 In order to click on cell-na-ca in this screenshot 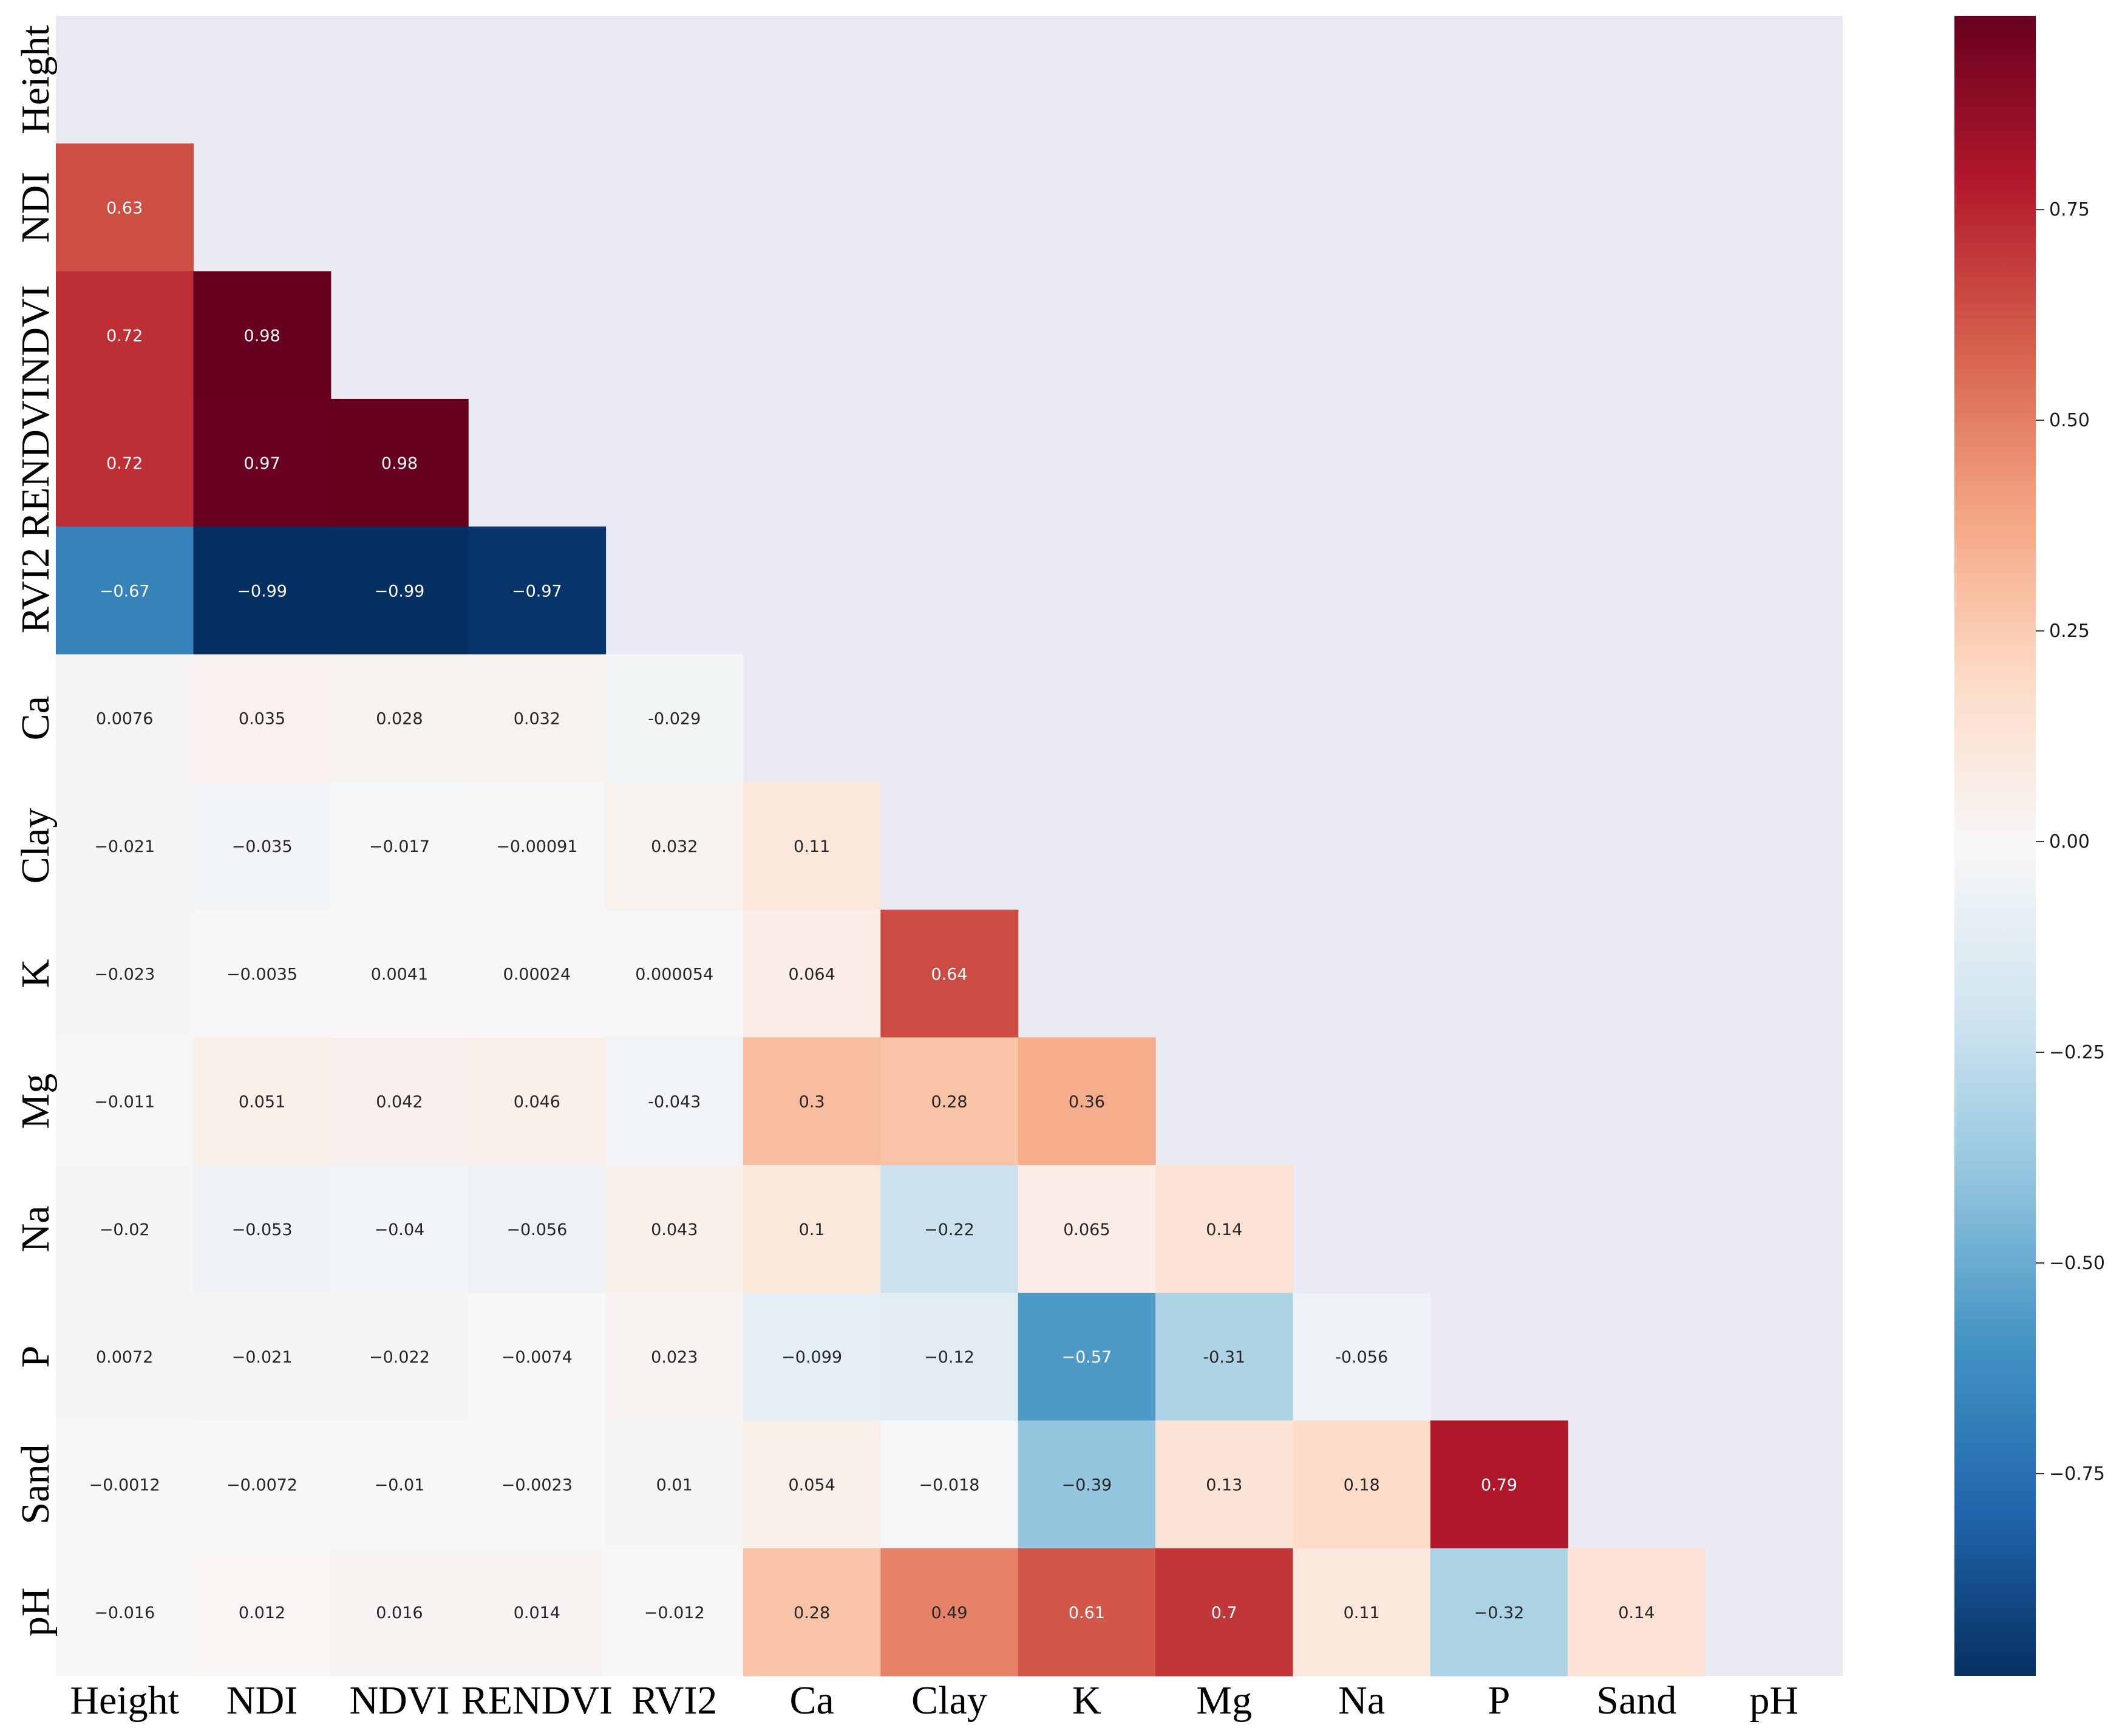, I will do `click(812, 1229)`.